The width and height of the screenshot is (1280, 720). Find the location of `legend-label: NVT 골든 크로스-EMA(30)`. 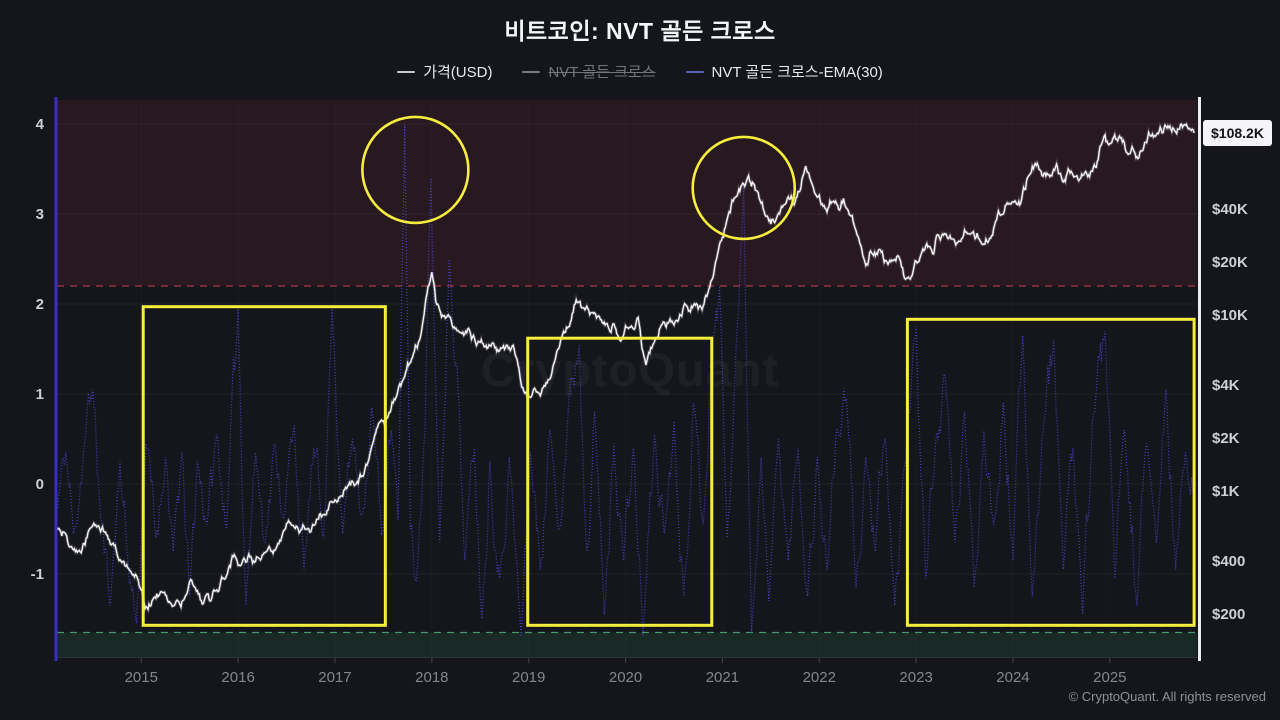

legend-label: NVT 골든 크로스-EMA(30) is located at coordinates (797, 72).